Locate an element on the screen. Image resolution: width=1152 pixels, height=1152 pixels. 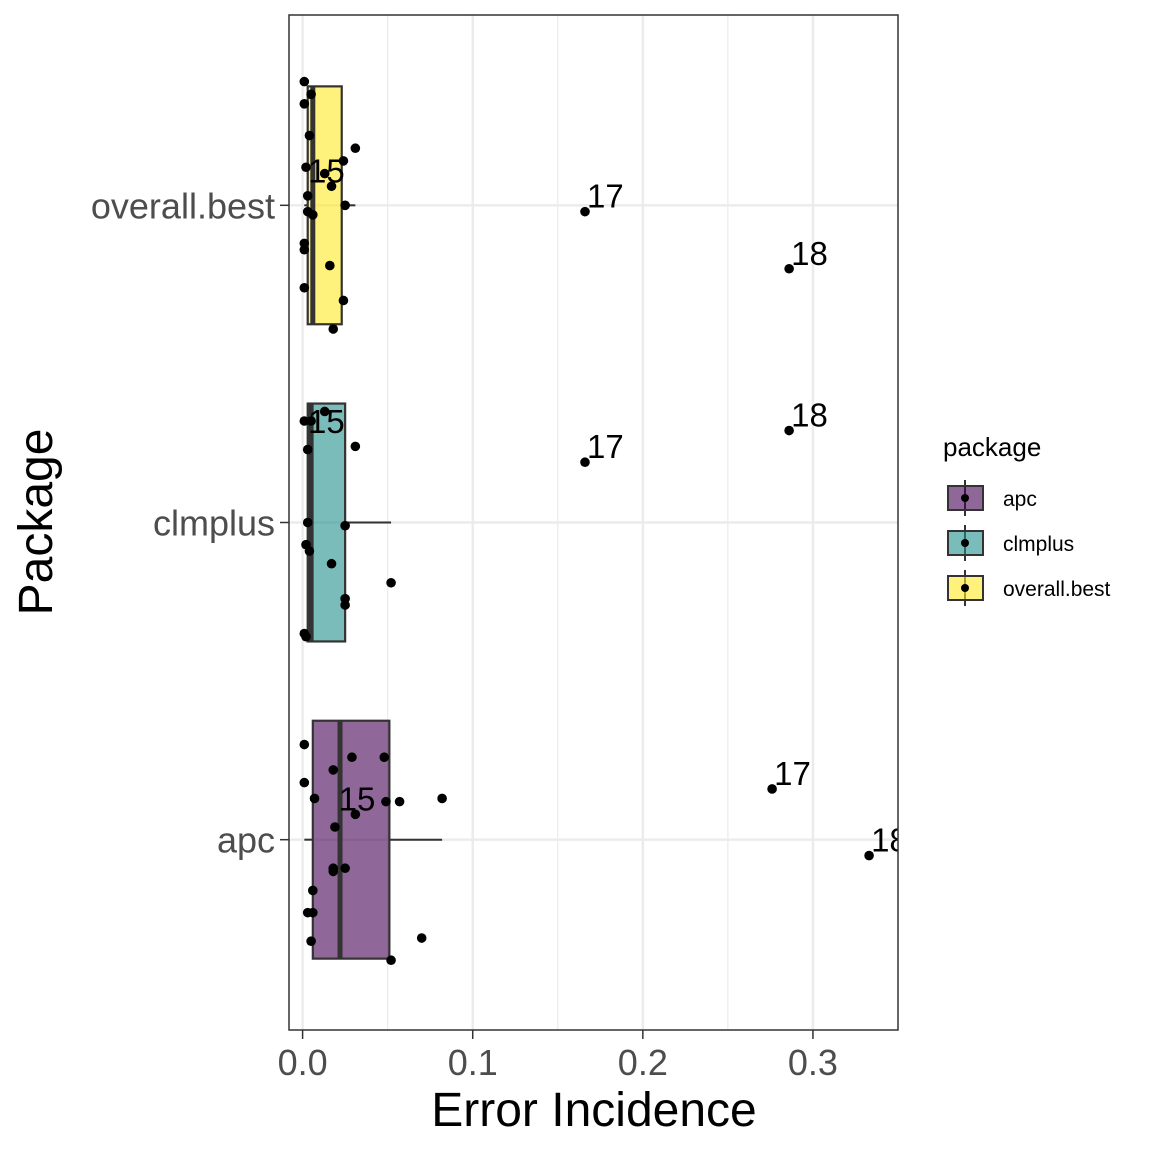
legend-label: apc is located at coordinates (1020, 499).